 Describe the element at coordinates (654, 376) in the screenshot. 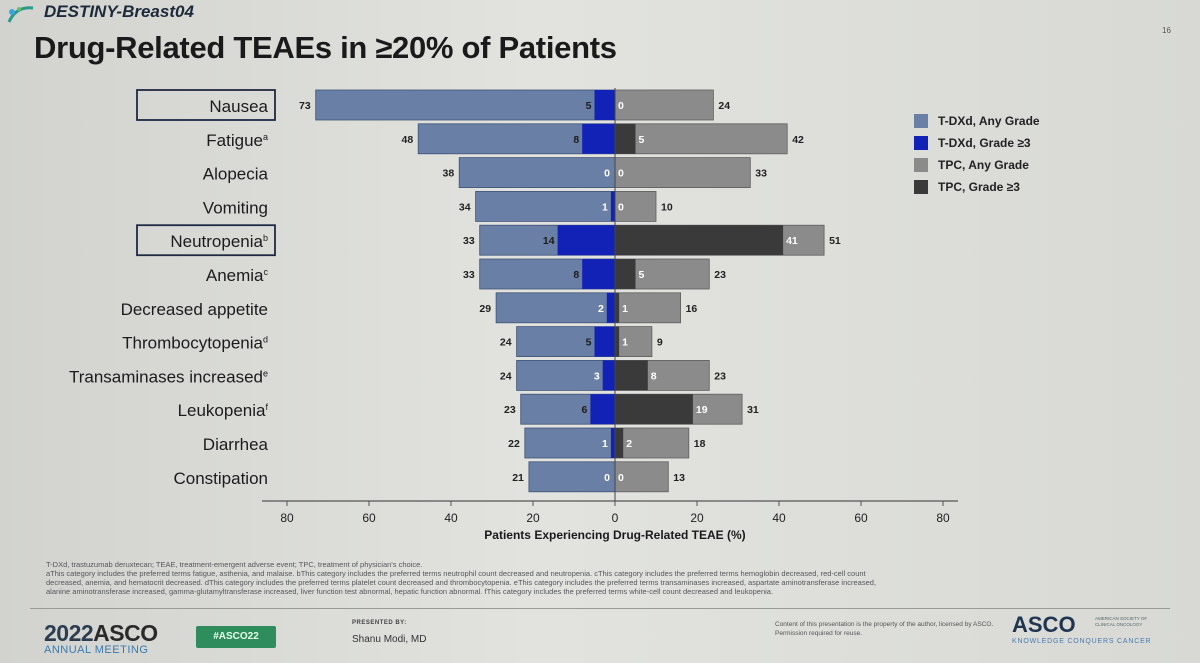

I see `label-tpc-grade3: 8` at that location.